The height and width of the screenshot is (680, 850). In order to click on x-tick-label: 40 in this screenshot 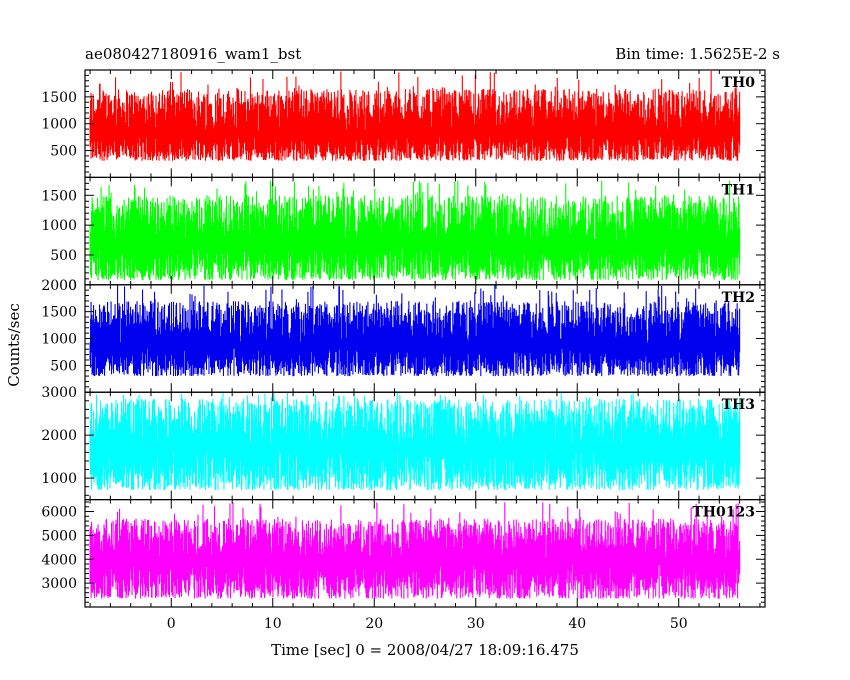, I will do `click(577, 624)`.